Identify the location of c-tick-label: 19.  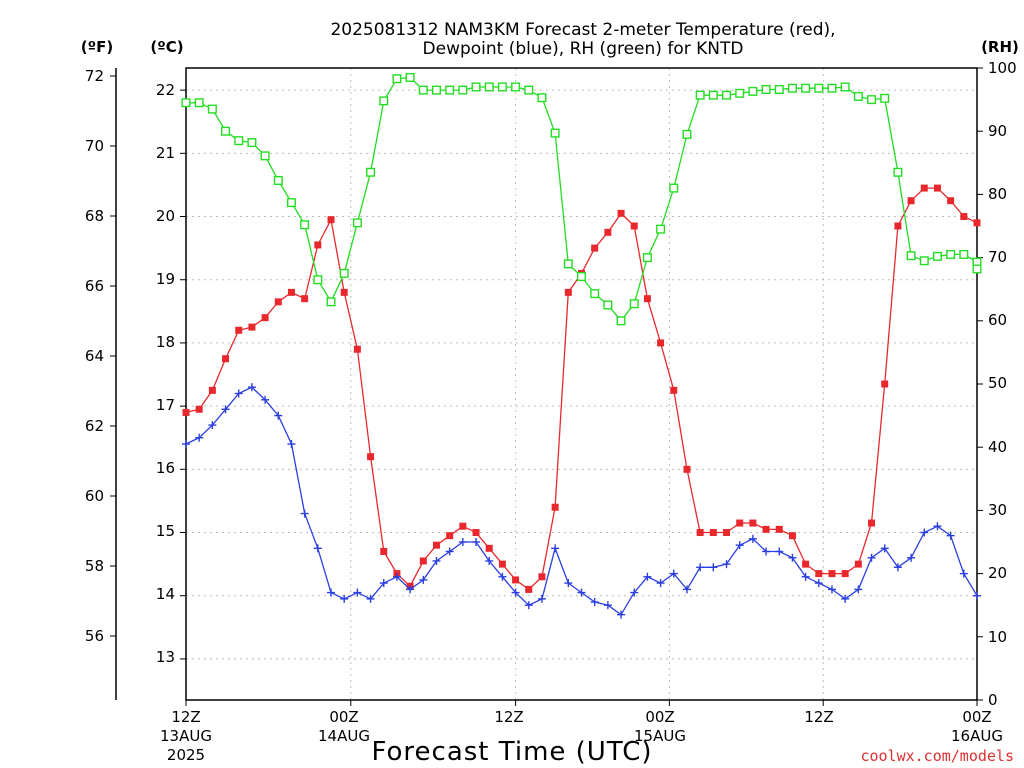
(165, 279).